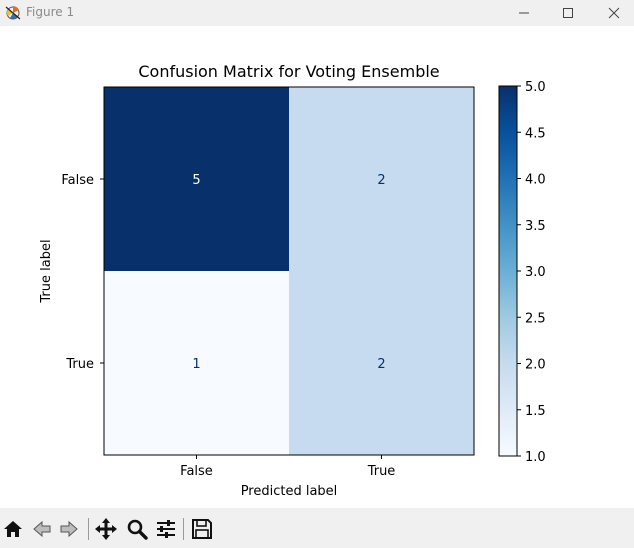 The image size is (634, 548). Describe the element at coordinates (535, 411) in the screenshot. I see `colorbar-tick-label: 1.5` at that location.